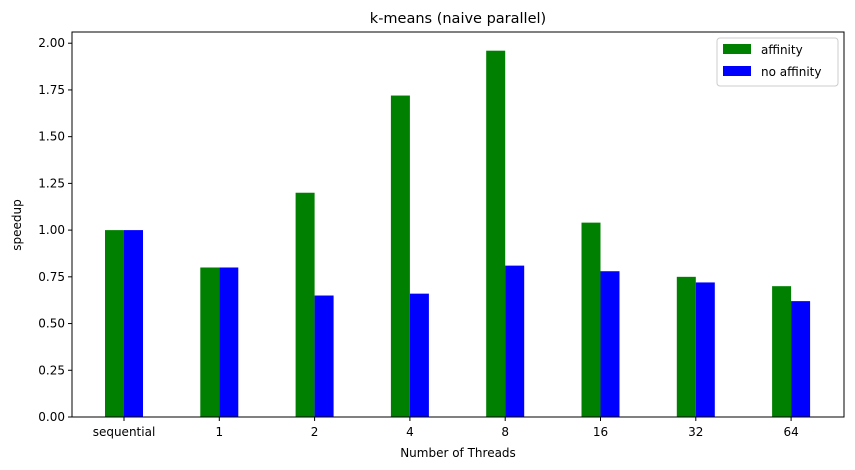  What do you see at coordinates (791, 72) in the screenshot?
I see `legend-label-no-affinity: no affinity` at bounding box center [791, 72].